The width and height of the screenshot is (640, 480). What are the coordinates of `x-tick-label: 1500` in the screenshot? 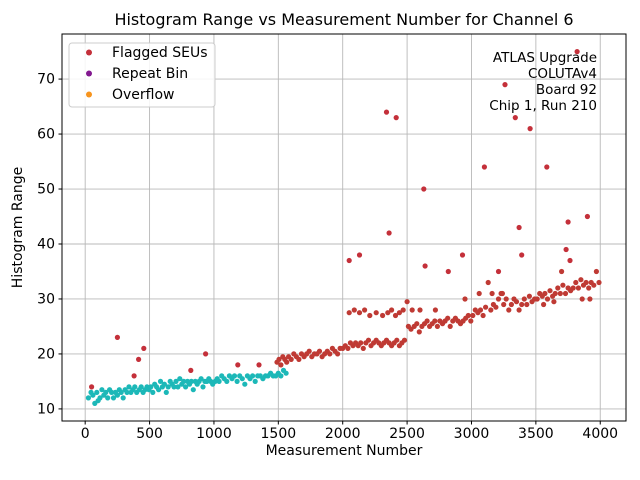 It's located at (279, 434).